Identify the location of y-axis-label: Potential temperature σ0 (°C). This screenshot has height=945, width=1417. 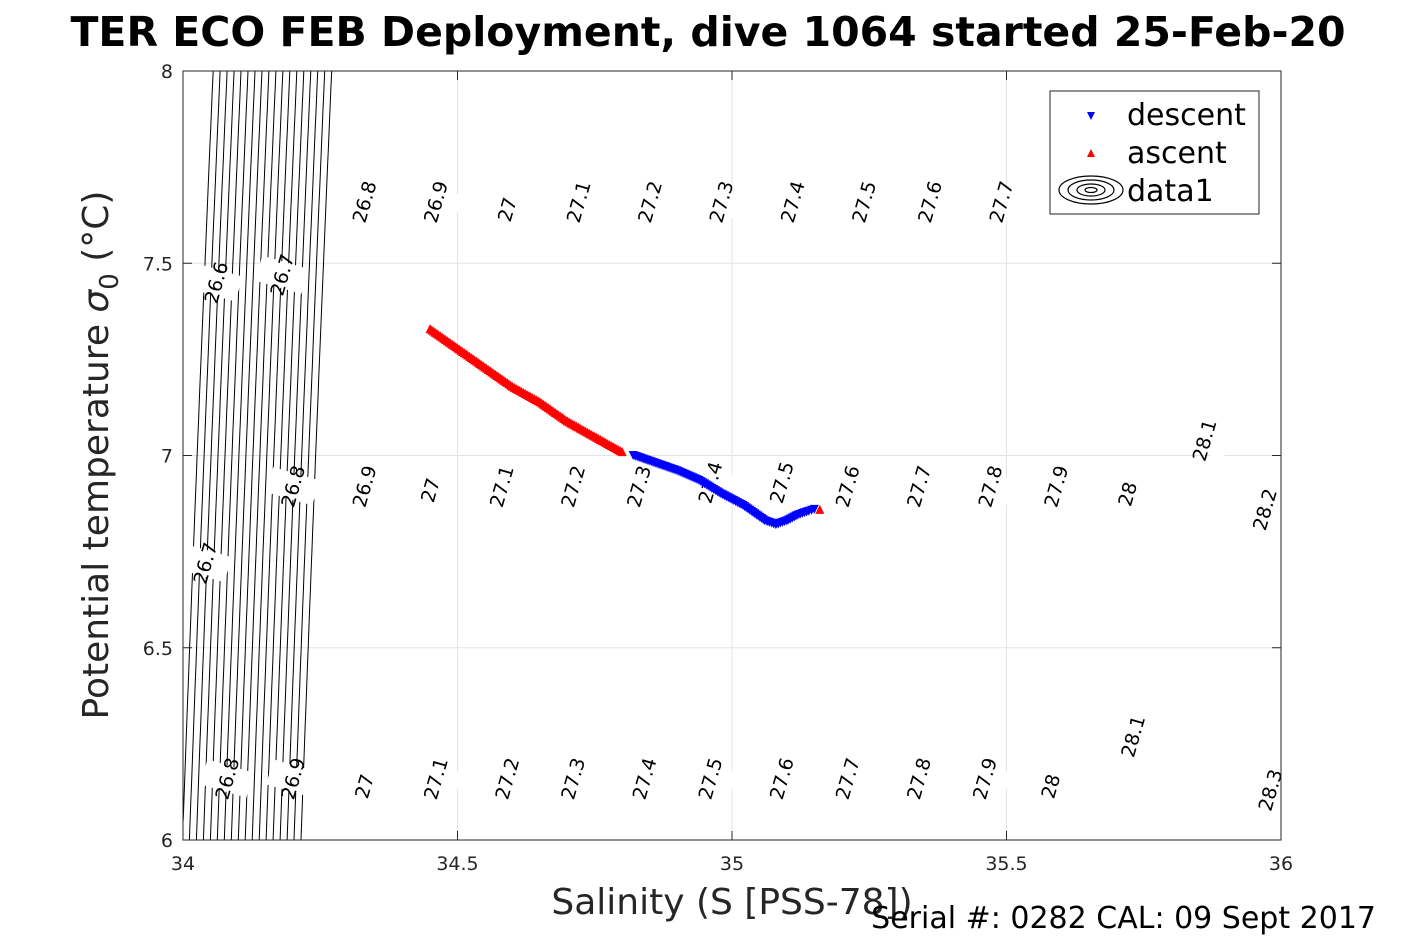
(100, 455).